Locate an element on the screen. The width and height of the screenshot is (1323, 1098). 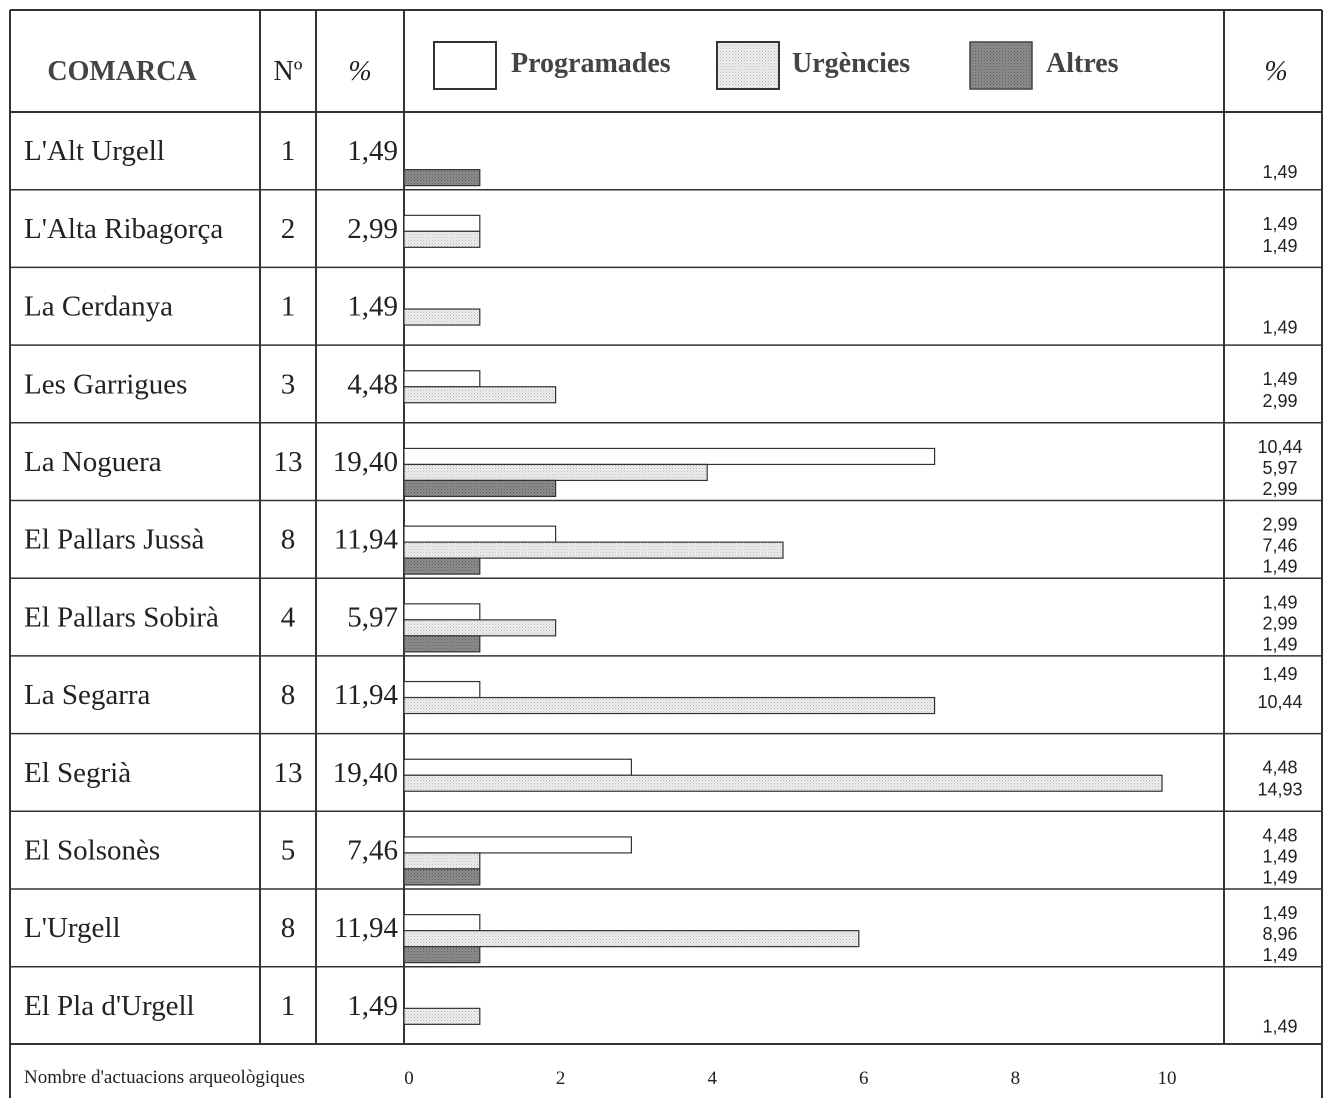
row-la-noguera: La Noguera 13 19,40 10,445,972,99 is located at coordinates (663, 468).